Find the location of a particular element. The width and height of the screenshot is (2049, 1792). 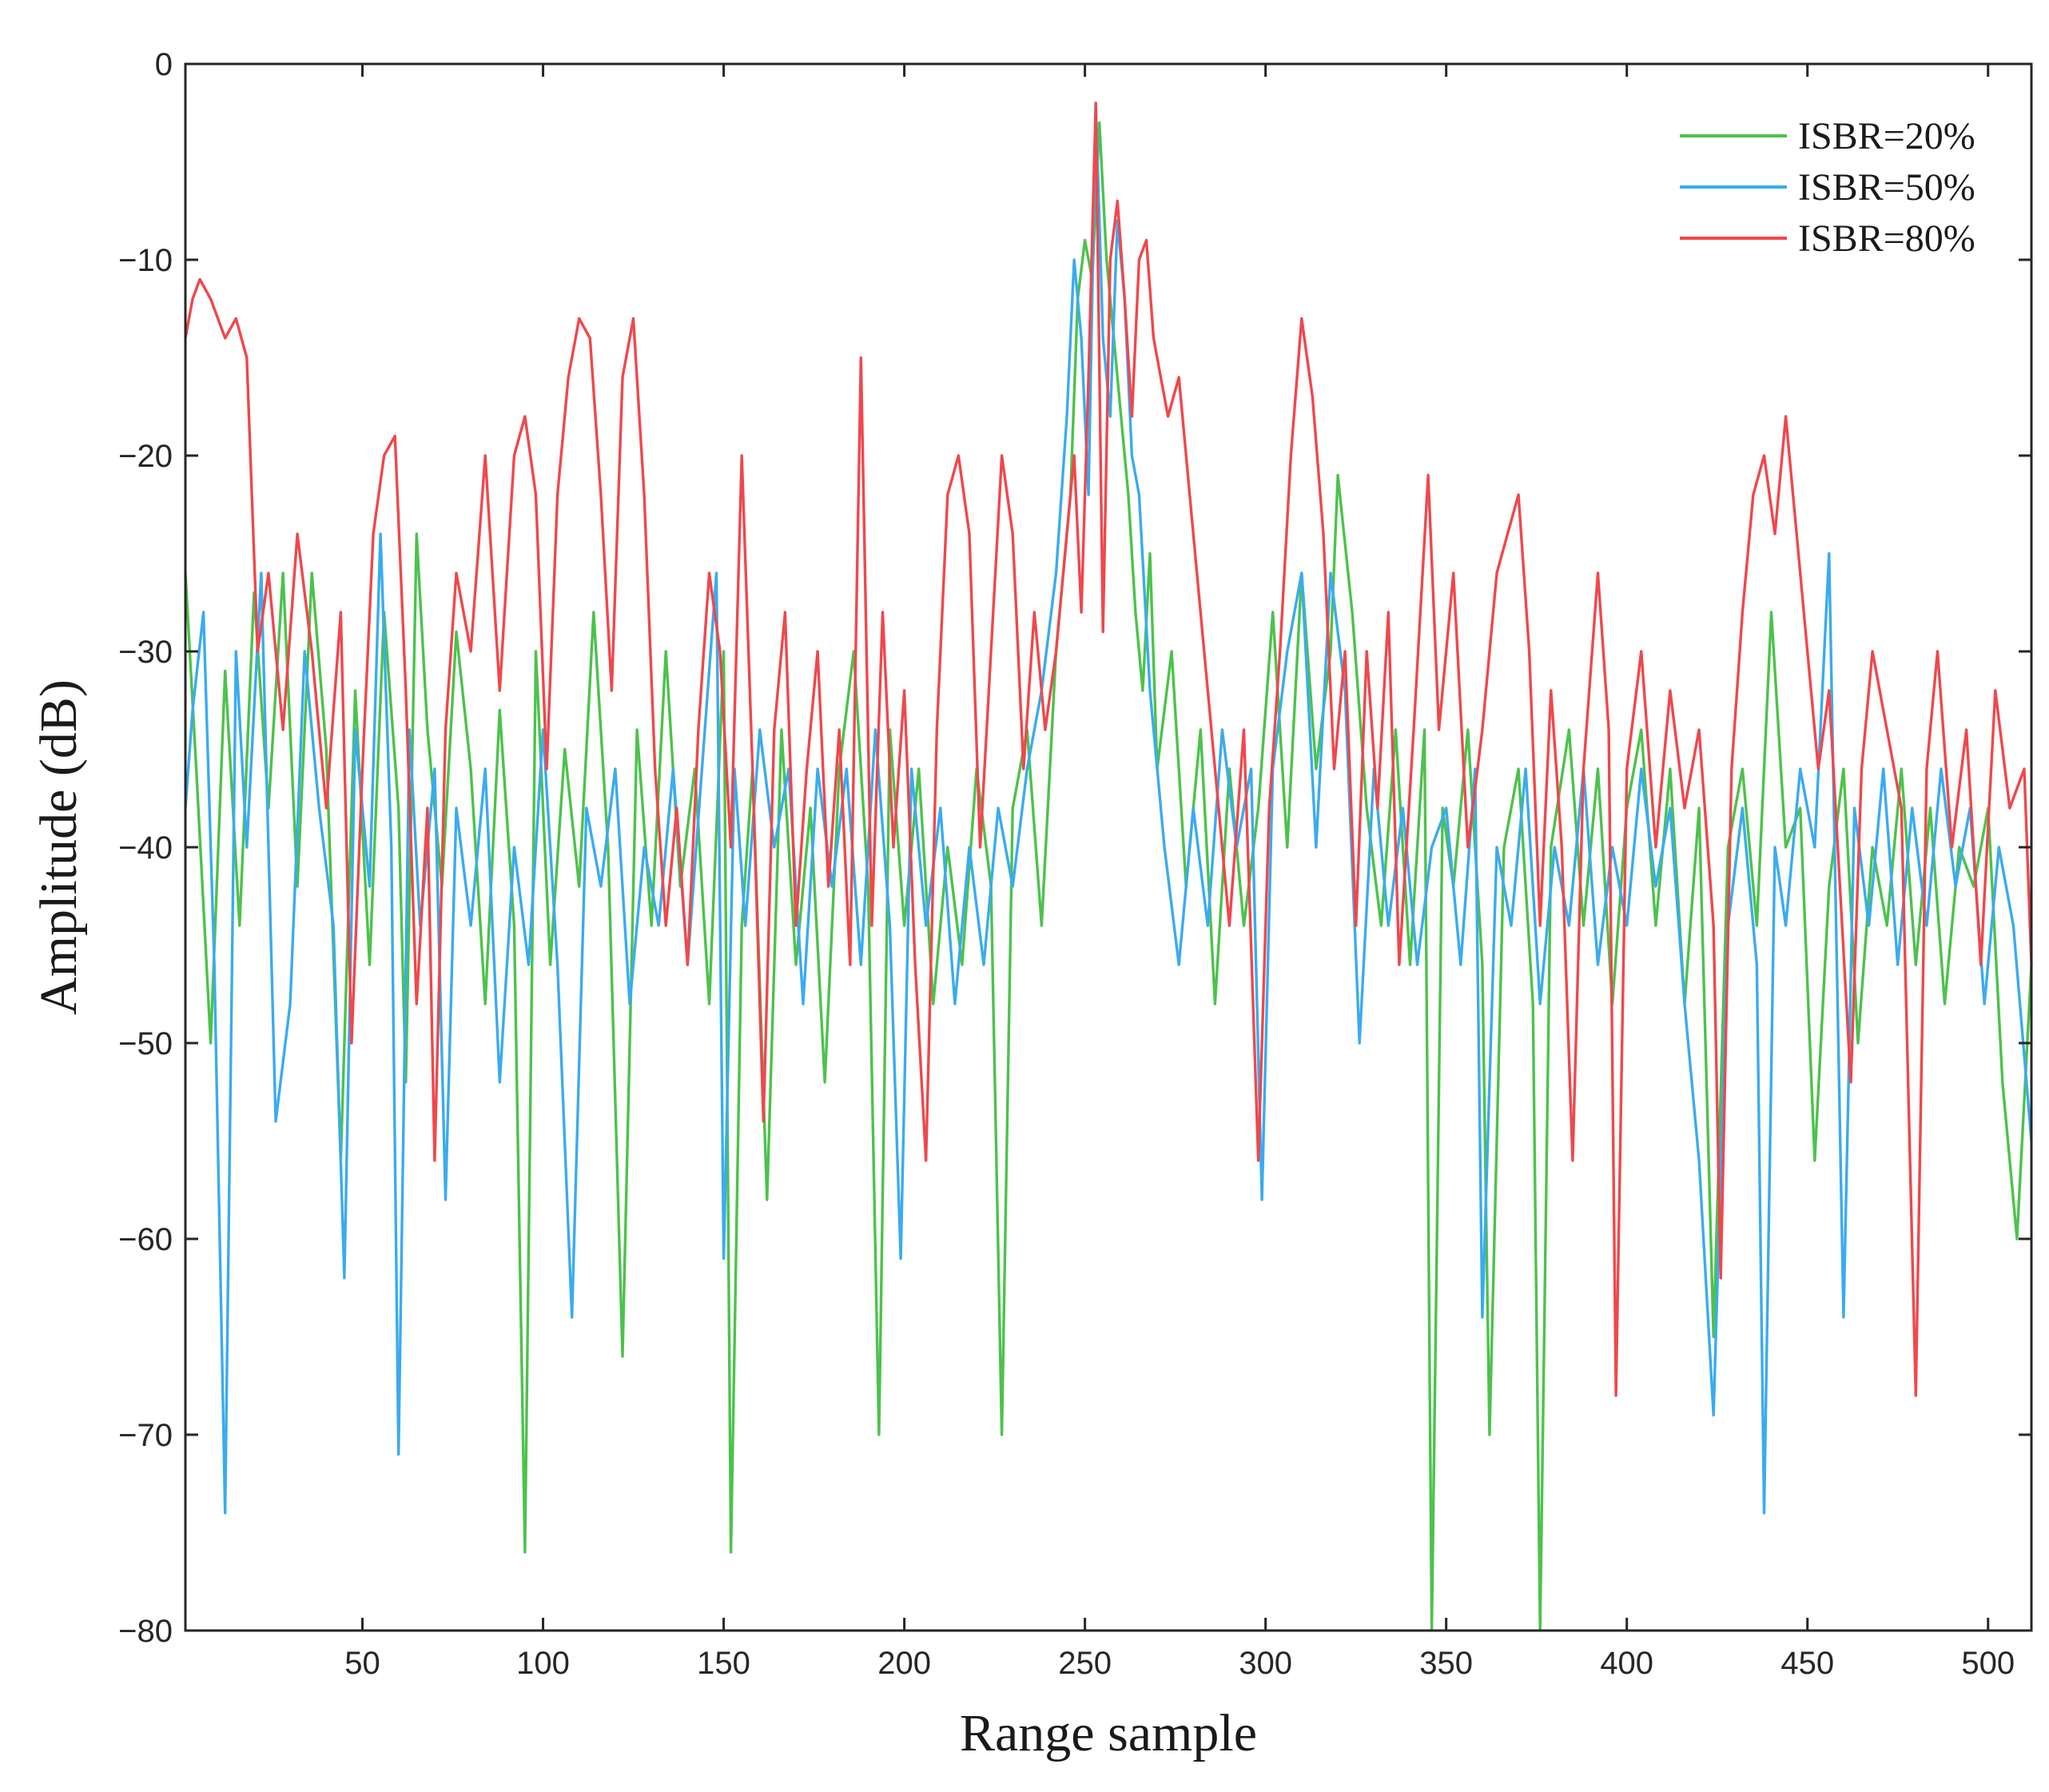

legend-label-1: ISBR=20% is located at coordinates (1886, 136).